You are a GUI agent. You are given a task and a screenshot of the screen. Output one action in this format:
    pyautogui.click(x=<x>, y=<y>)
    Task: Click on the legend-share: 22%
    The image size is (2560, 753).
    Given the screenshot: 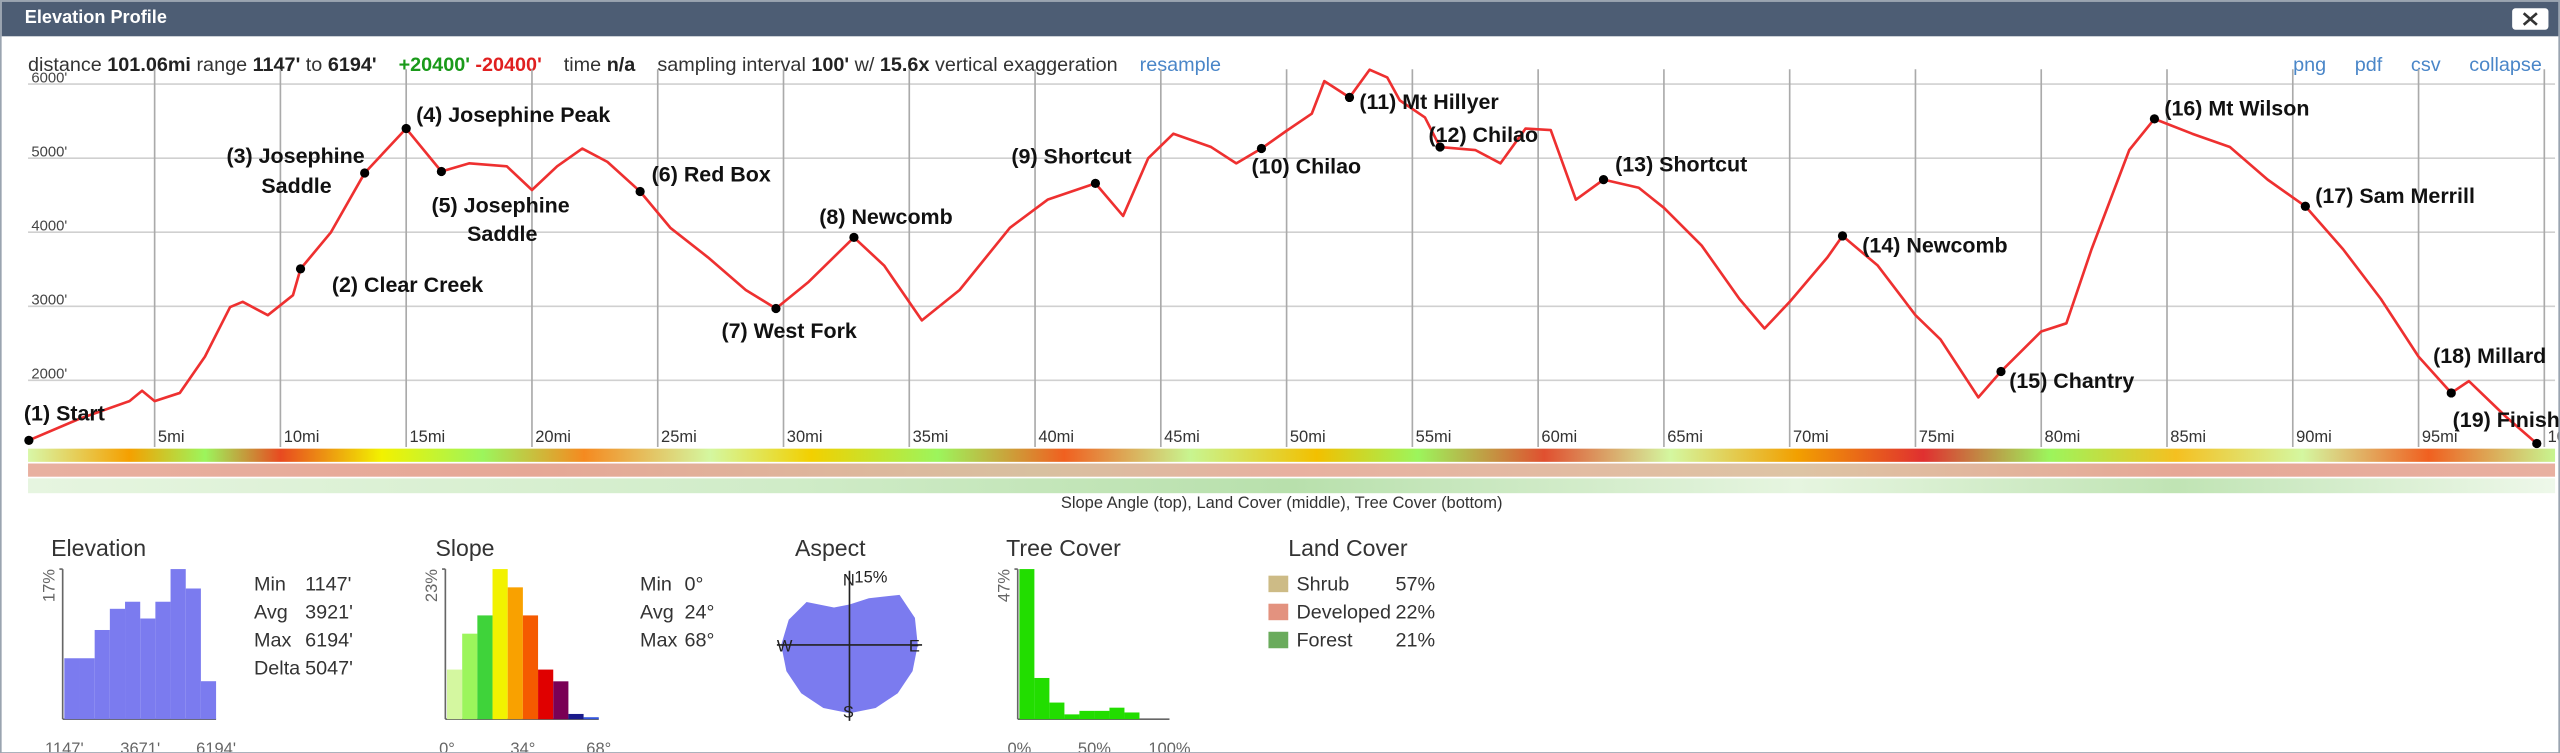 What is the action you would take?
    pyautogui.click(x=1415, y=613)
    